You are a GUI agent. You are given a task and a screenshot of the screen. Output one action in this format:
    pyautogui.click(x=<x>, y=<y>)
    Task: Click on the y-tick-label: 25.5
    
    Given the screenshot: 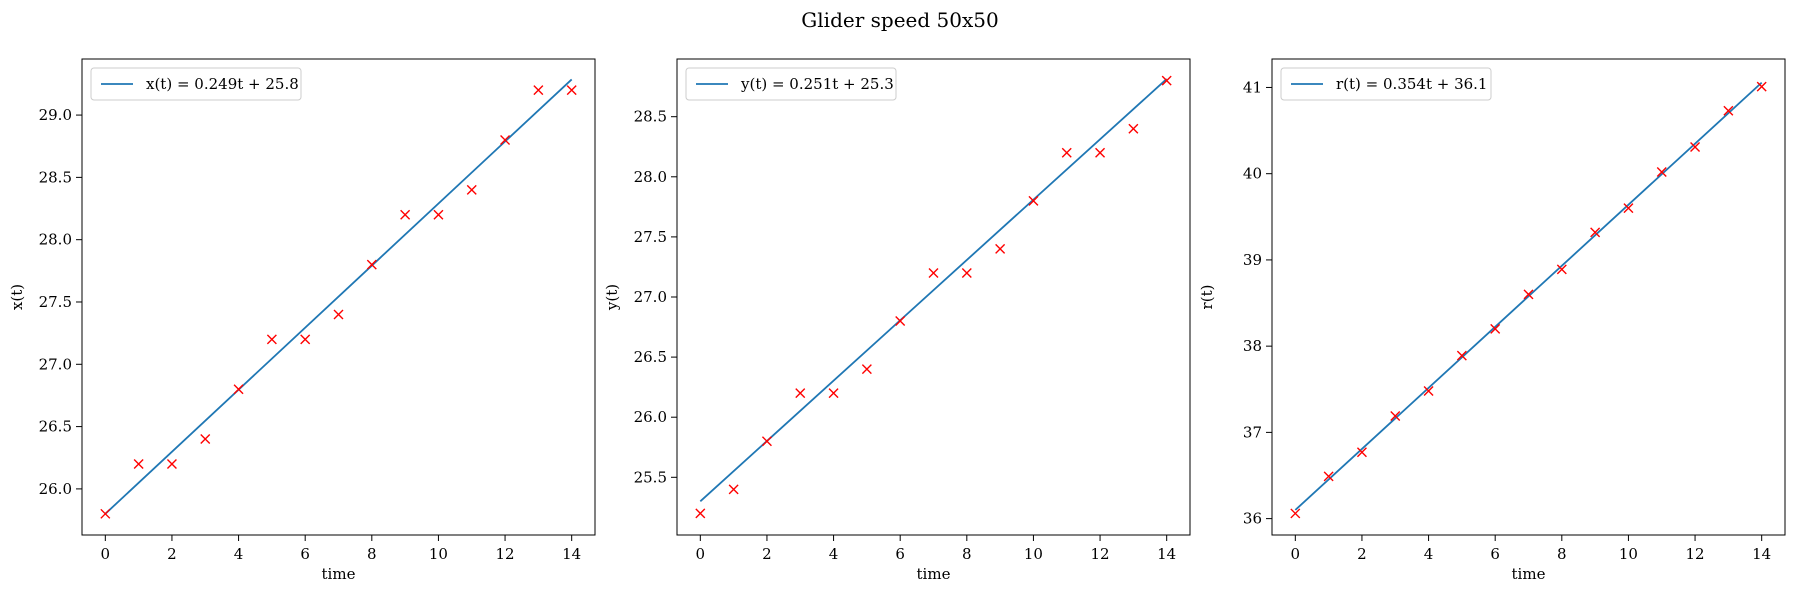 What is the action you would take?
    pyautogui.click(x=650, y=477)
    